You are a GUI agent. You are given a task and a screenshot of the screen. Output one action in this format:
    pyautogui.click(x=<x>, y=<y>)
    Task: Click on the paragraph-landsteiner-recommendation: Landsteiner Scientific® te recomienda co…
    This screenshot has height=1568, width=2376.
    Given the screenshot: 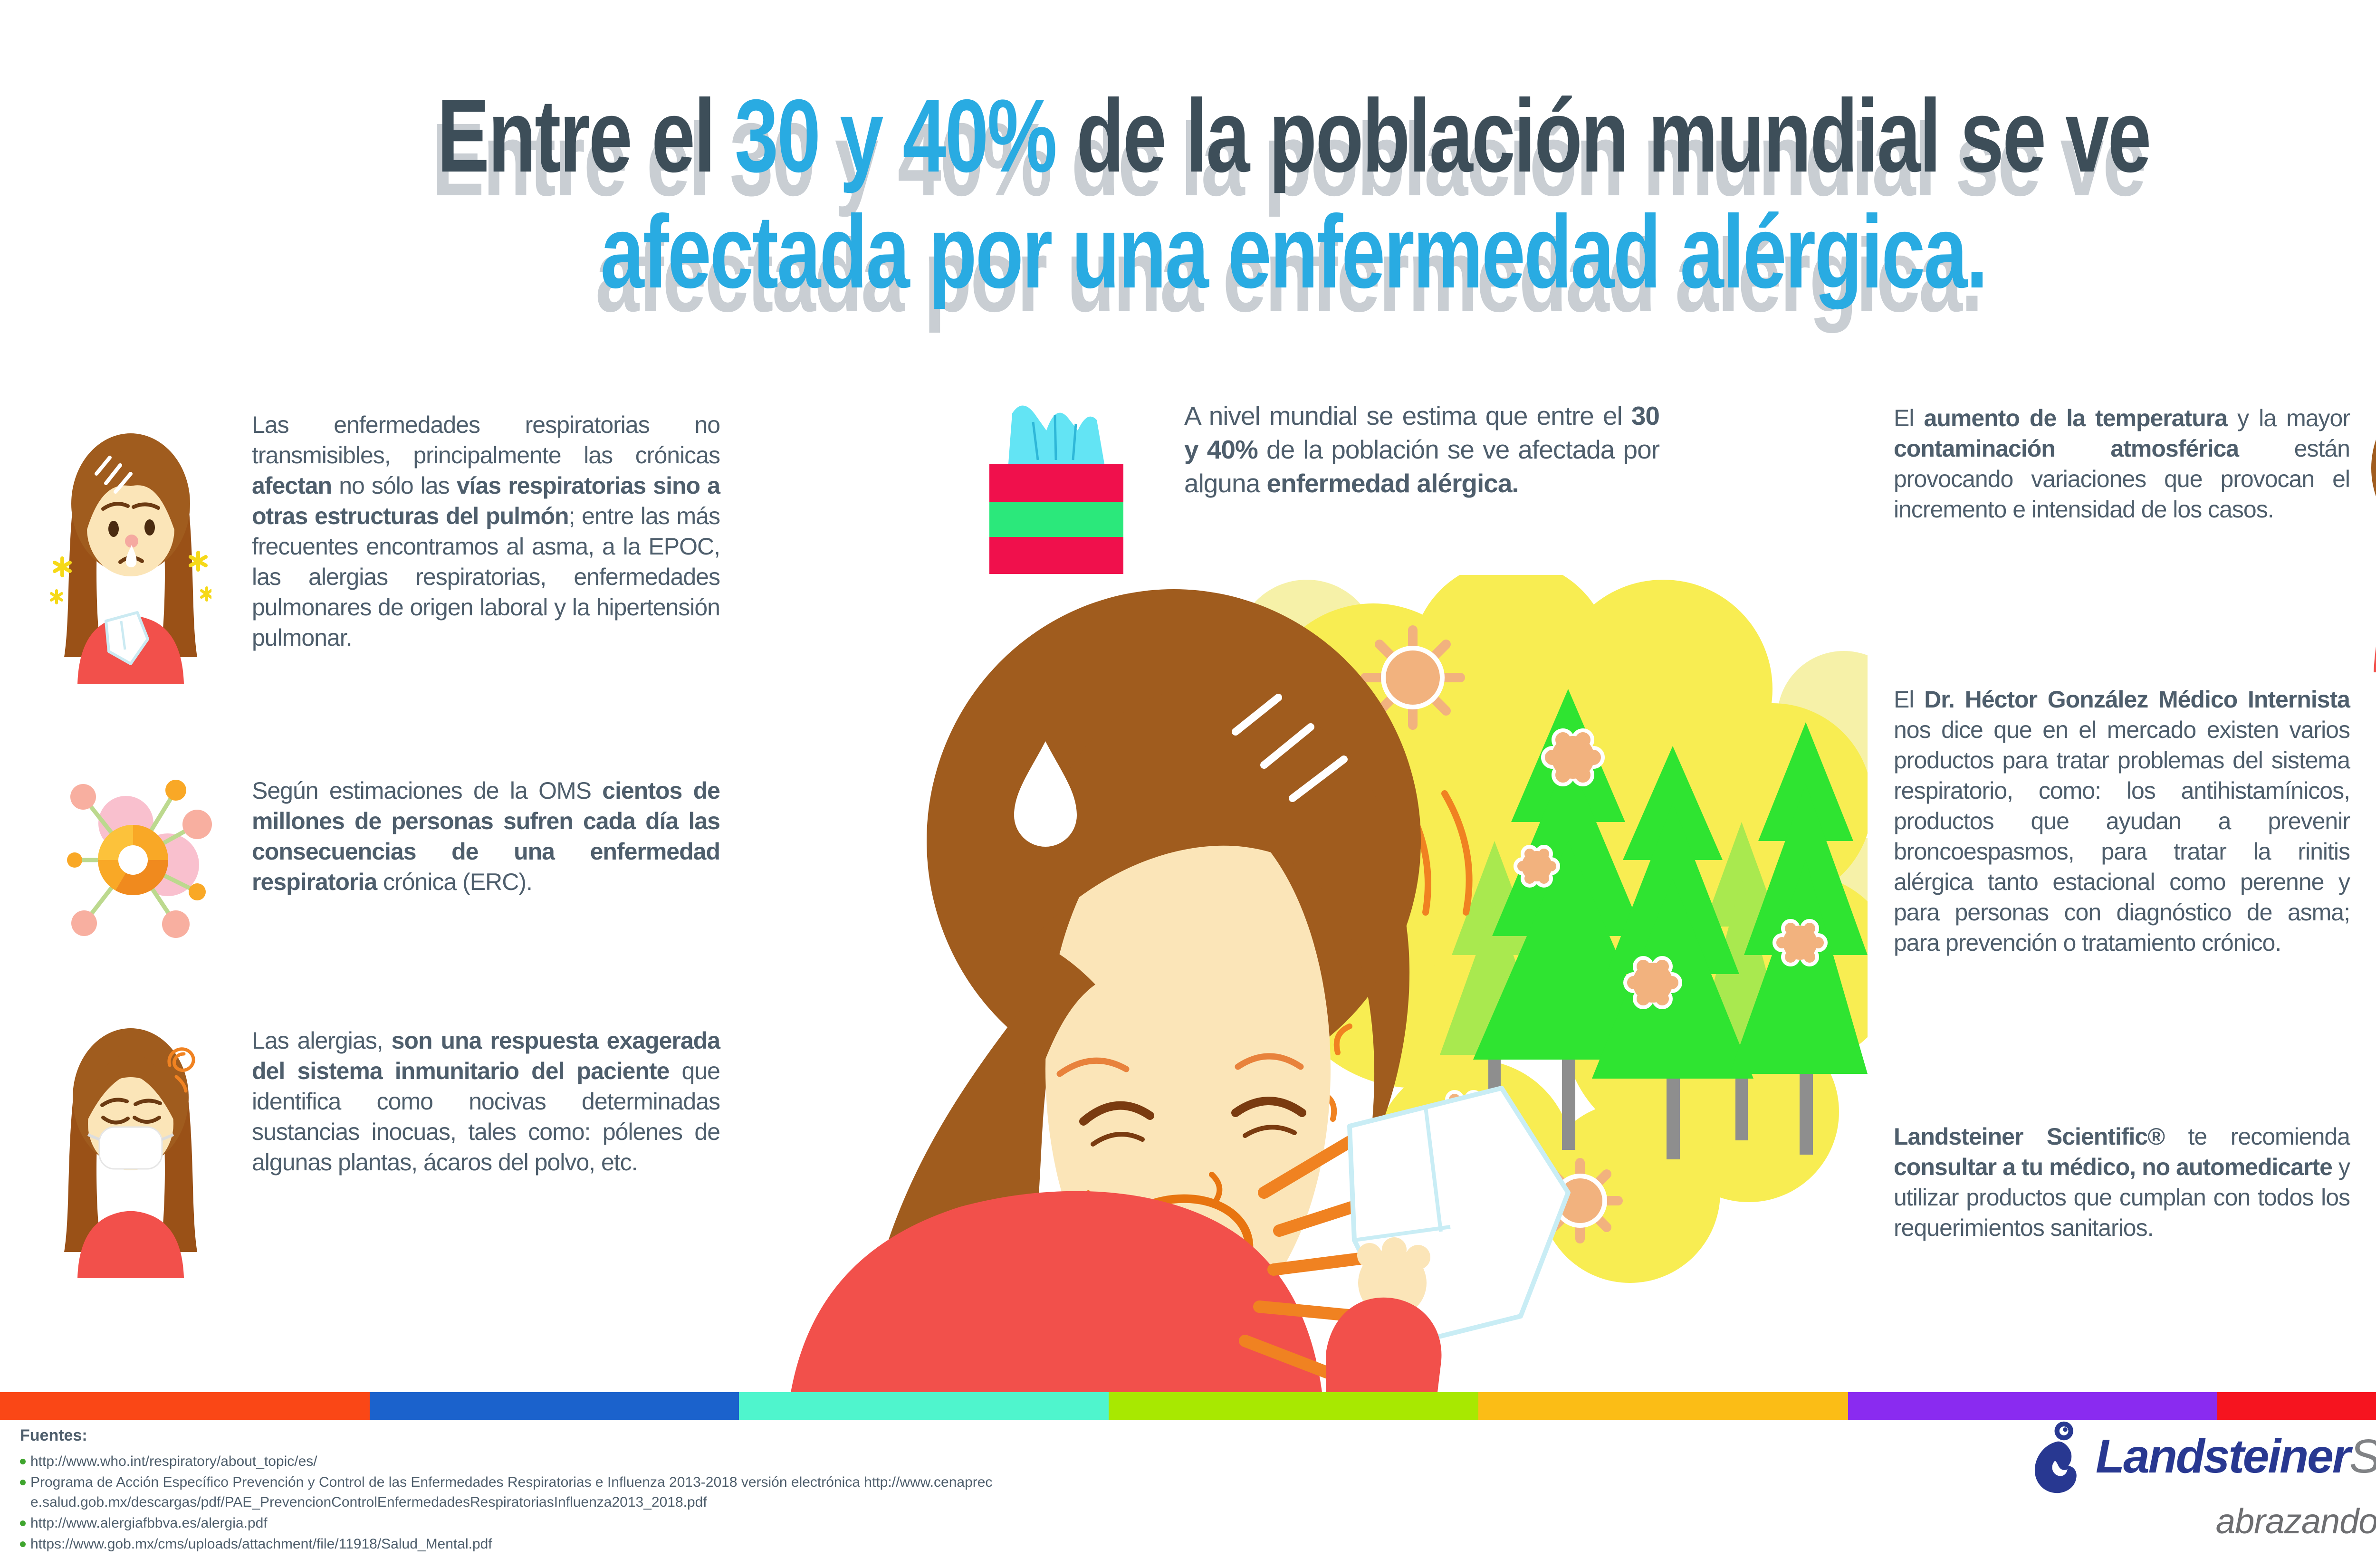 What is the action you would take?
    pyautogui.click(x=2122, y=1182)
    